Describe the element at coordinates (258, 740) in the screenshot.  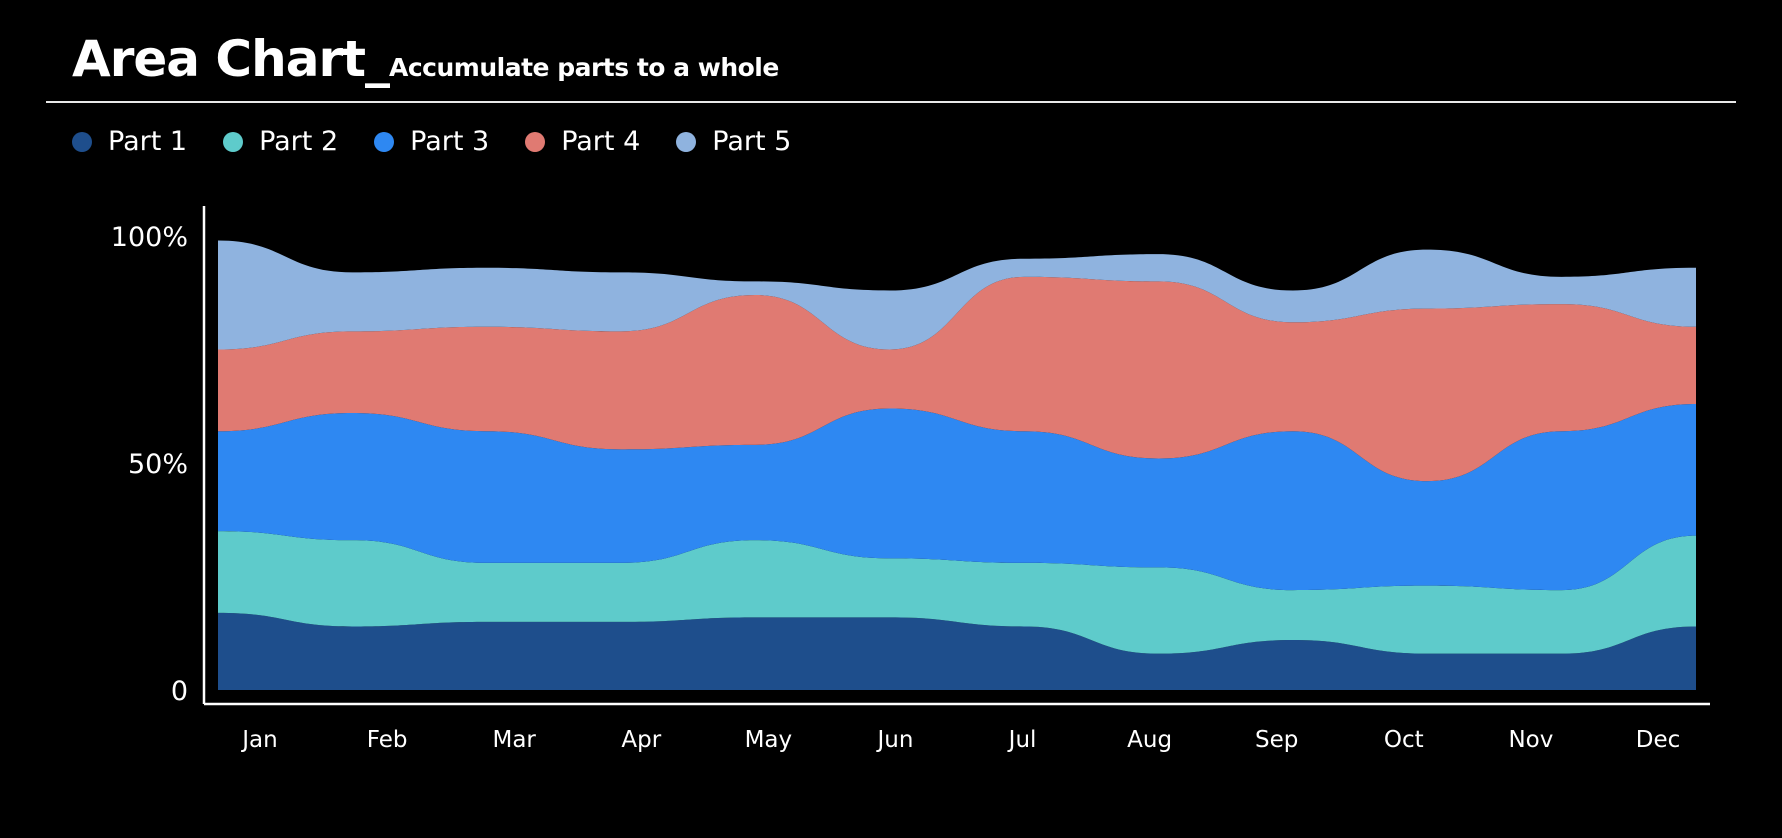
I see `x-tick-label-jan: Jan` at that location.